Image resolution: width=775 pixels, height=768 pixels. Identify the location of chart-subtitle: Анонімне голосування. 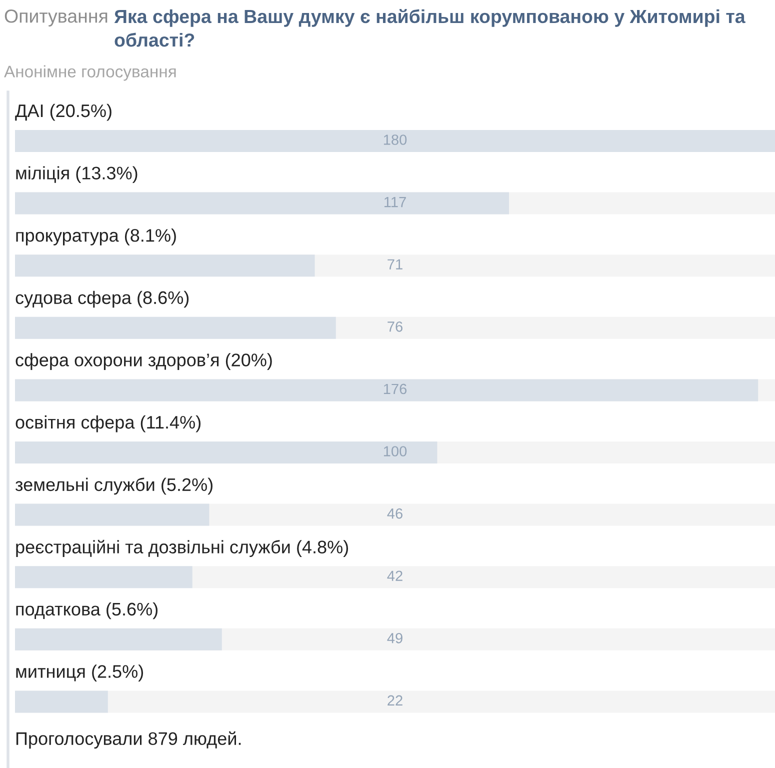
(90, 73).